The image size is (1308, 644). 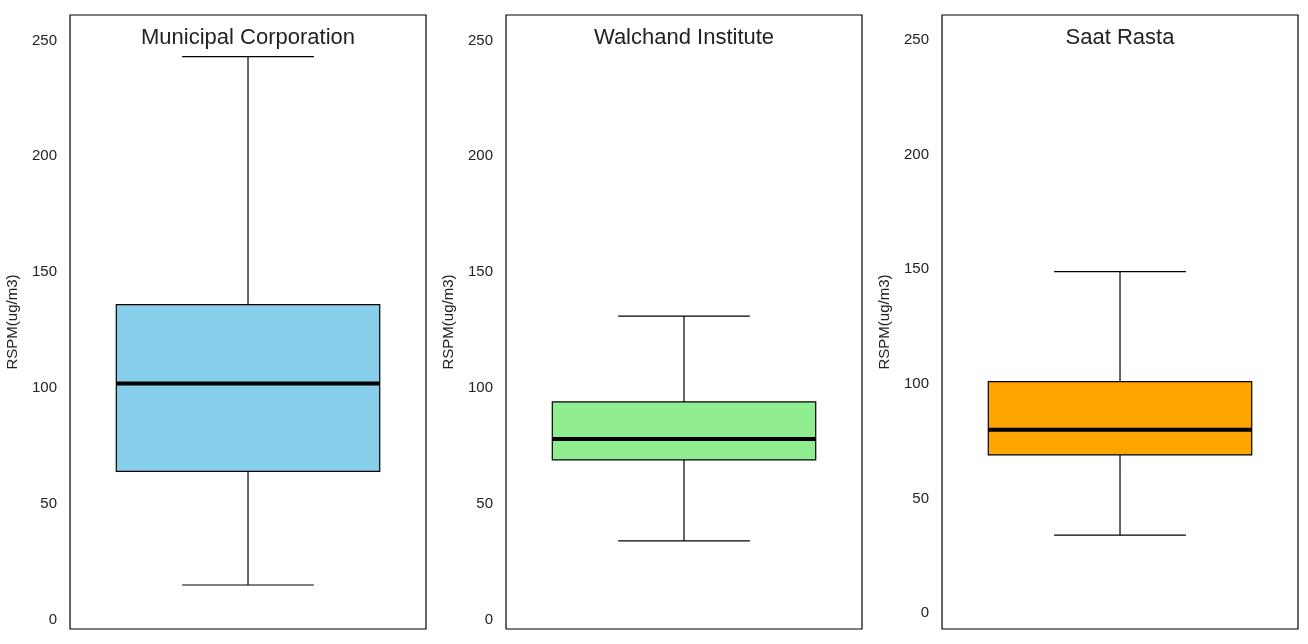 I want to click on chart-title: Walchand Institute, so click(x=684, y=37).